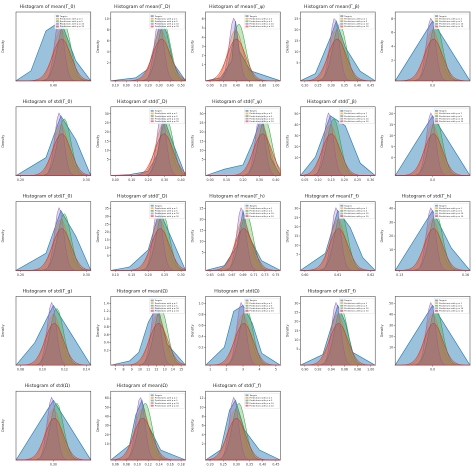 This screenshot has width=474, height=474. What do you see at coordinates (181, 85) in the screenshot?
I see `x-tick-label: 0.50` at bounding box center [181, 85].